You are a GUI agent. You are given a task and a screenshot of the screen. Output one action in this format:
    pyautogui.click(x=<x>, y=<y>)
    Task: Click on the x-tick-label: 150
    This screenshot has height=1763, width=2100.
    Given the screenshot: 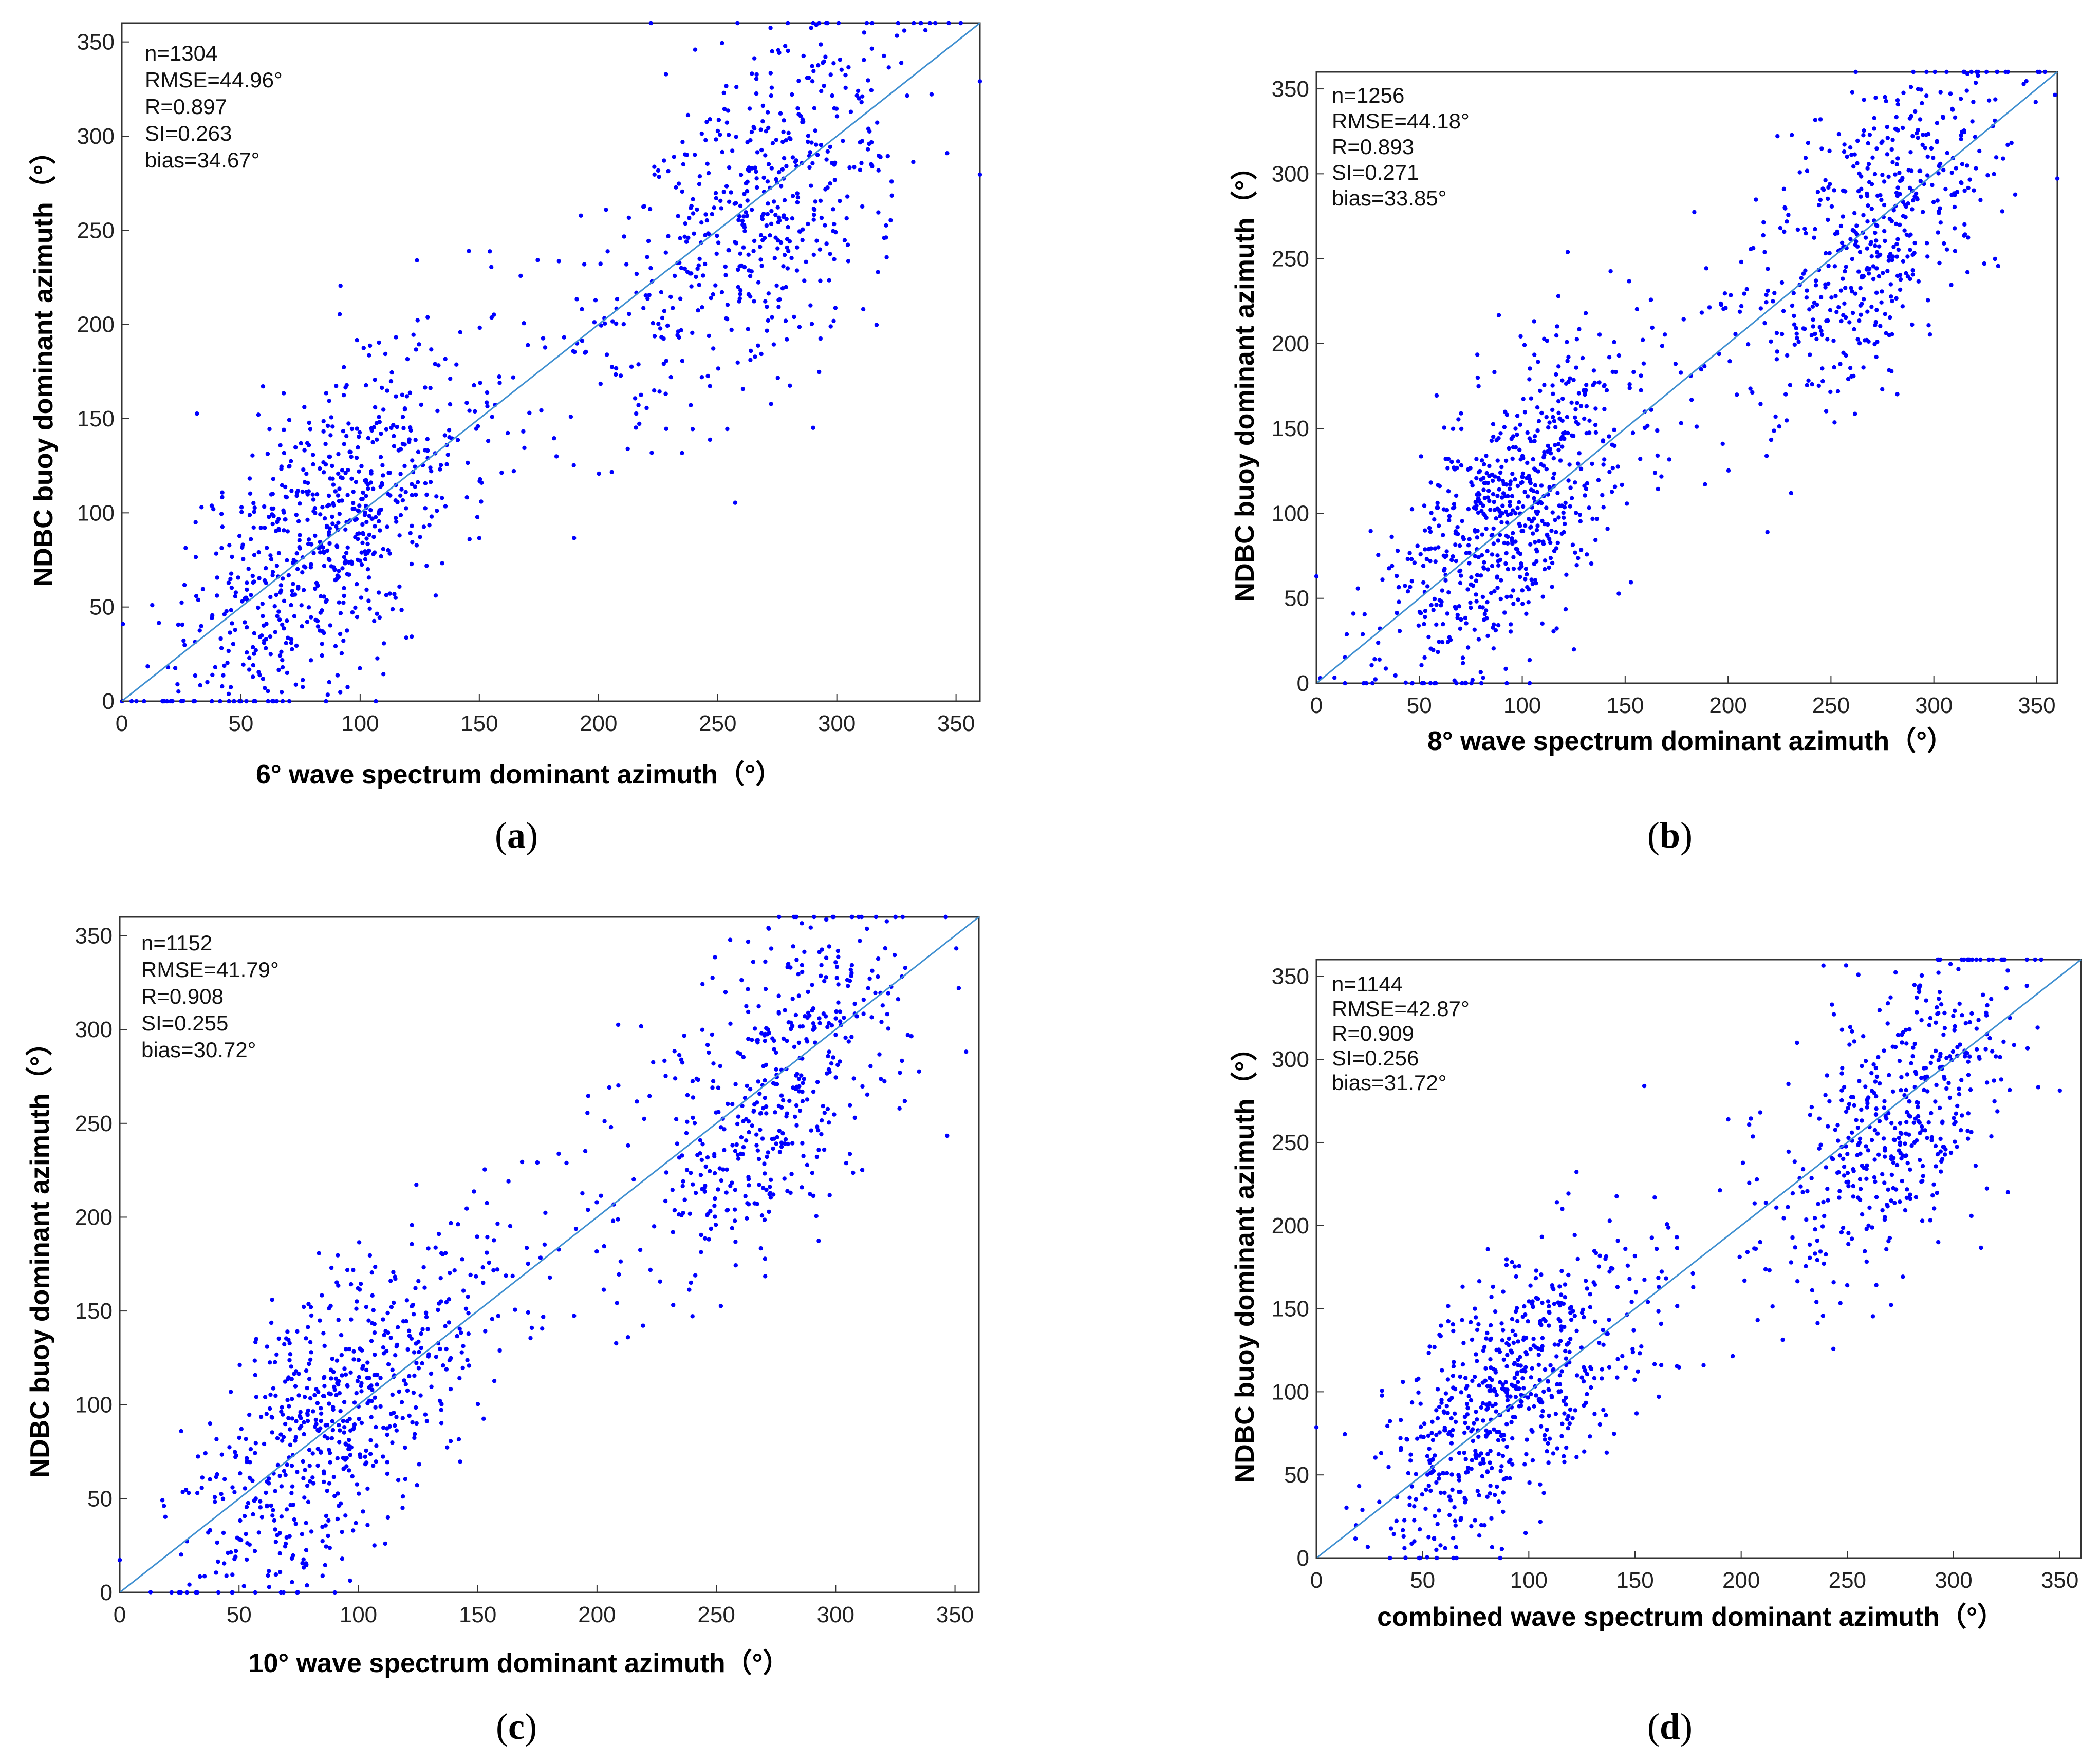 What is the action you would take?
    pyautogui.click(x=1625, y=706)
    